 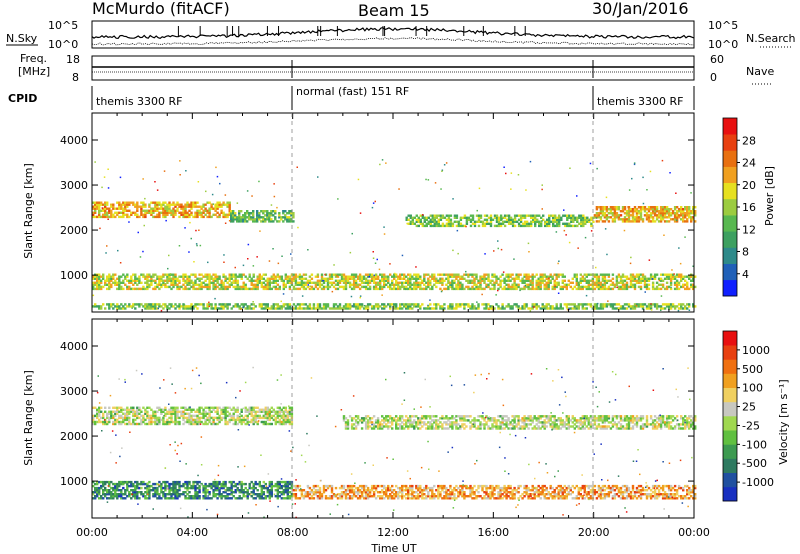 What do you see at coordinates (749, 140) in the screenshot?
I see `colorbar-tick-label: 28` at bounding box center [749, 140].